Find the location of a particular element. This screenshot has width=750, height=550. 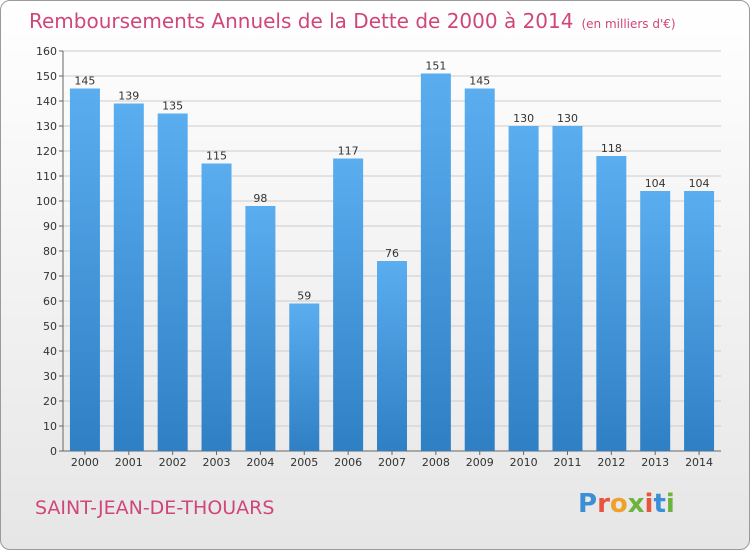

x-tick-label: 2007 is located at coordinates (392, 462).